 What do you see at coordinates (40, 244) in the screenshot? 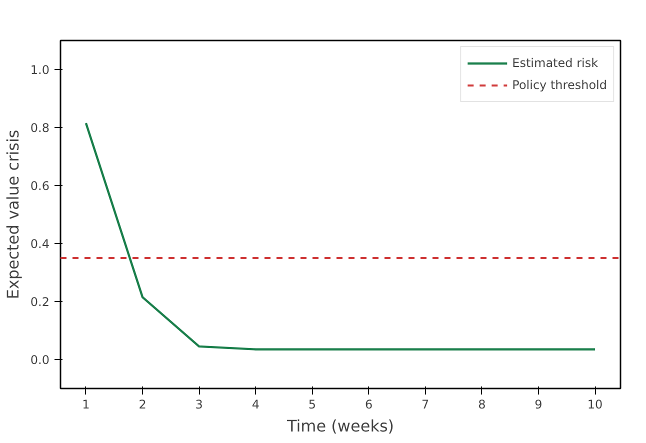
I see `y-tick-label: 0.4` at bounding box center [40, 244].